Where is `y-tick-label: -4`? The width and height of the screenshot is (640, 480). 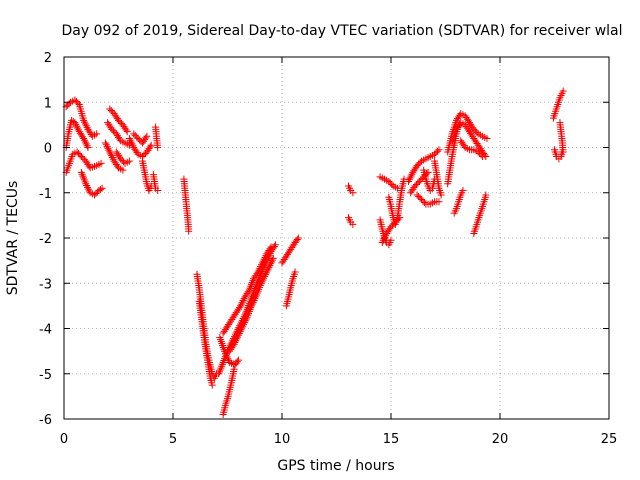
y-tick-label: -4 is located at coordinates (45, 330).